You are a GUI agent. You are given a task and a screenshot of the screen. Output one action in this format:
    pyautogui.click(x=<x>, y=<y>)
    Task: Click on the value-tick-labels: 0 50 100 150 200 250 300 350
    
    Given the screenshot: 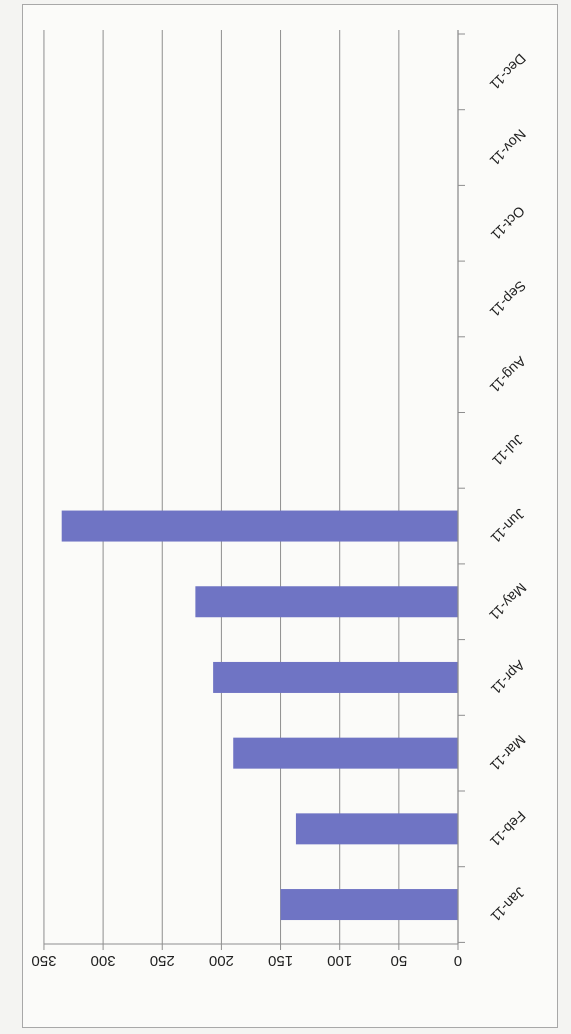 What is the action you would take?
    pyautogui.click(x=246, y=960)
    